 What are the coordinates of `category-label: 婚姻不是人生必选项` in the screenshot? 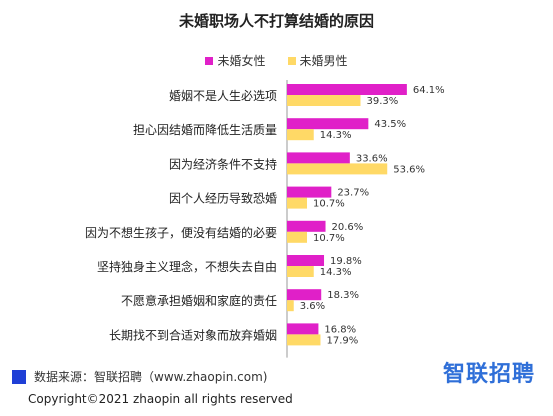 It's located at (223, 95).